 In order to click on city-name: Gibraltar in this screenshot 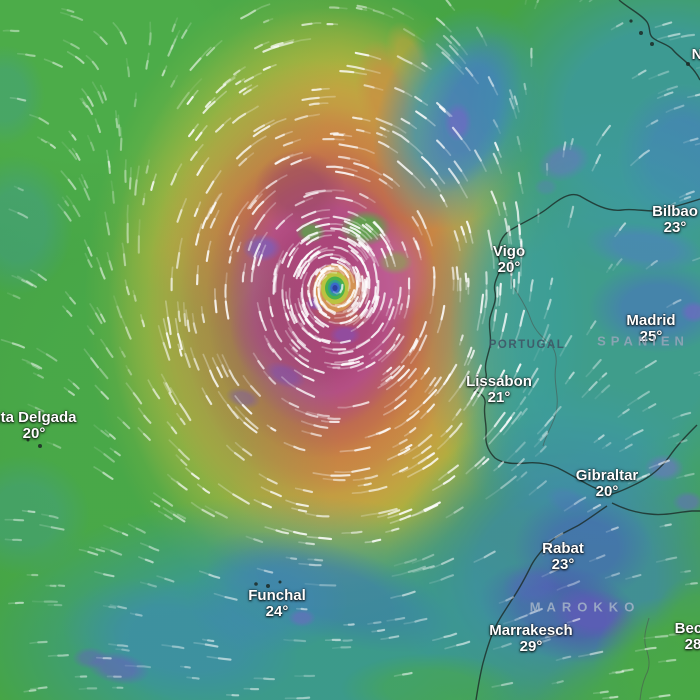, I will do `click(607, 475)`.